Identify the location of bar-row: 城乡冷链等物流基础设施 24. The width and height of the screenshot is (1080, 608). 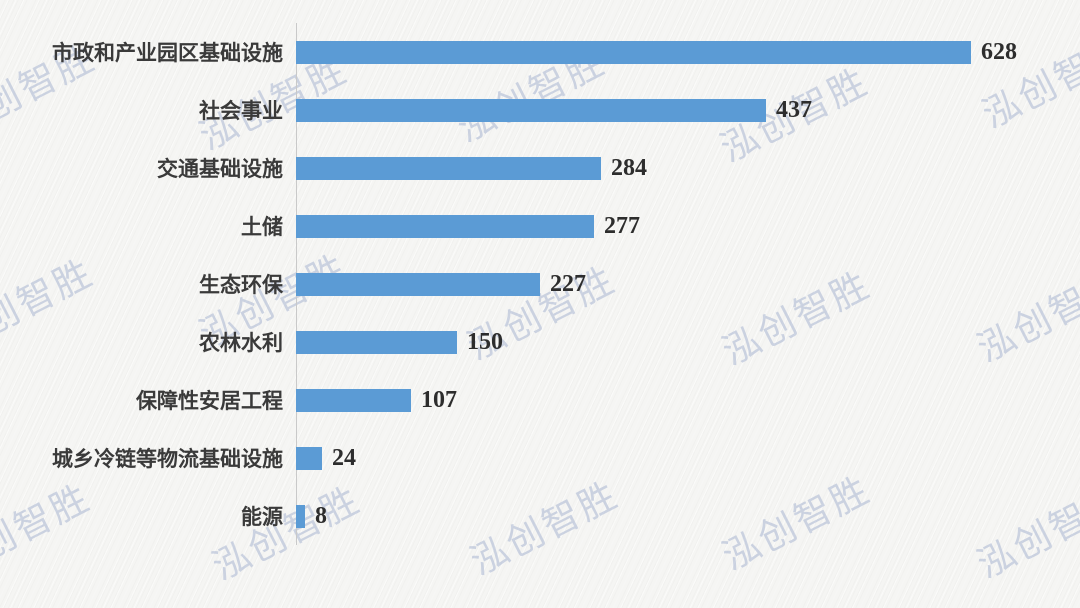
(540, 458).